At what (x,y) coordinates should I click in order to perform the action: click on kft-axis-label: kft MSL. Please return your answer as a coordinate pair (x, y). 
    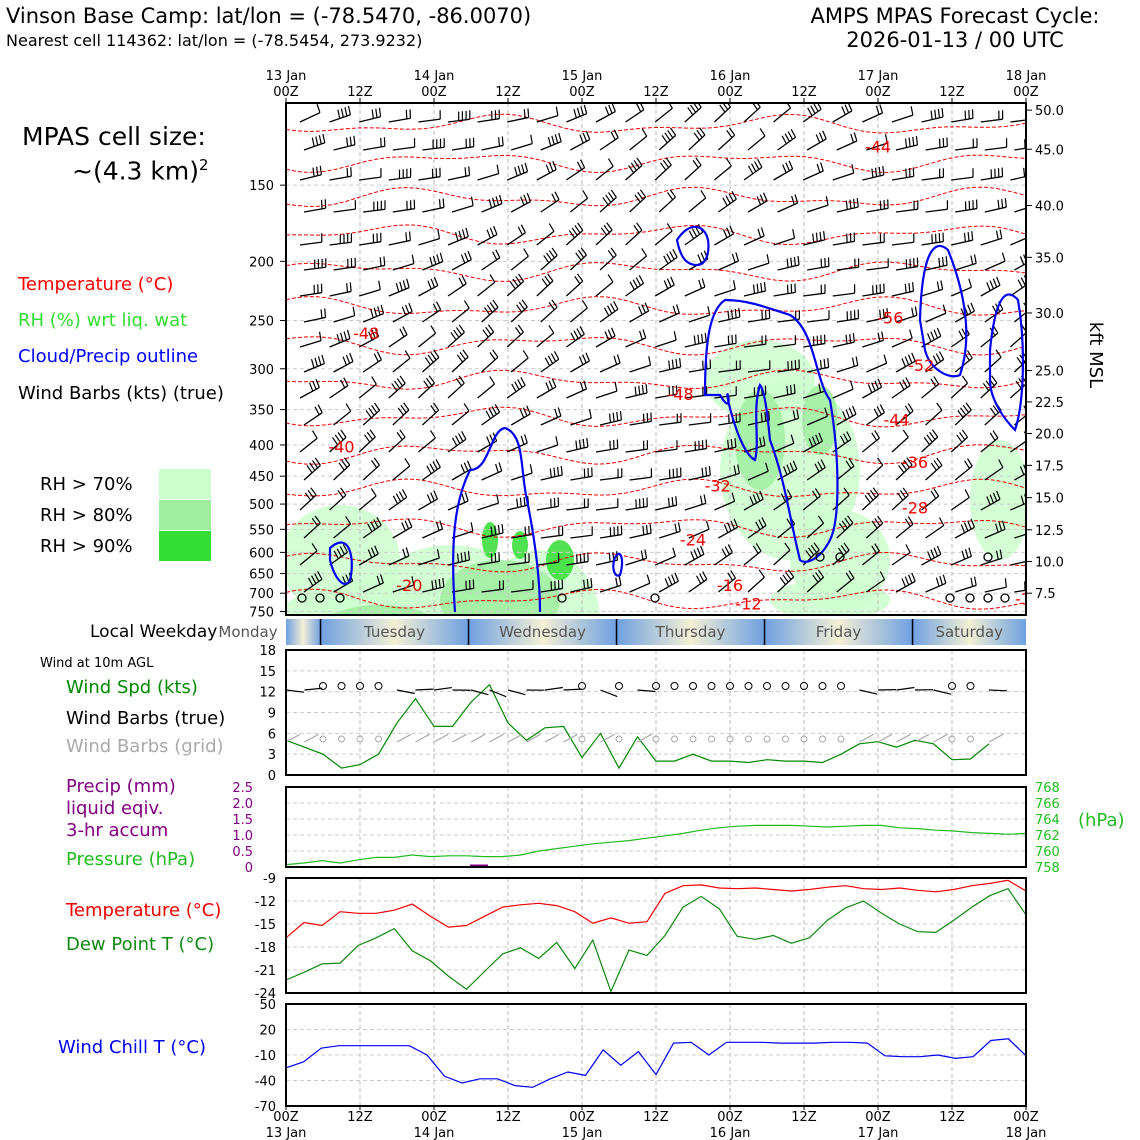
    Looking at the image, I should click on (1095, 355).